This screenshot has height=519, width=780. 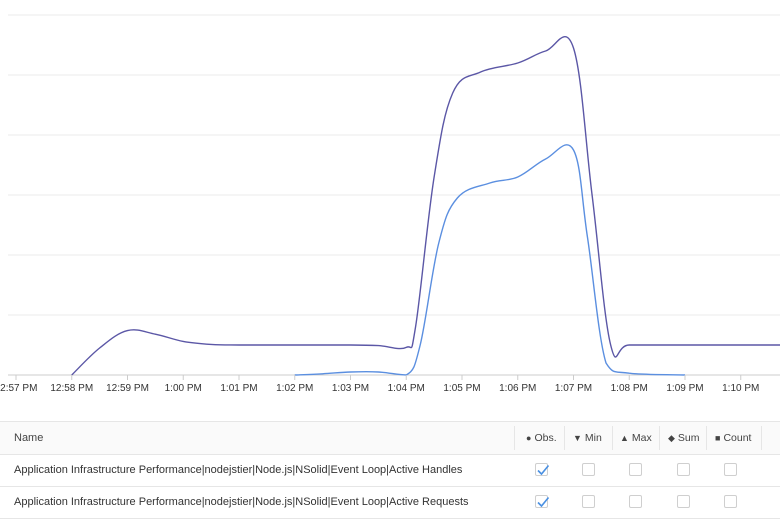 I want to click on obs-column-header: ● Obs., so click(x=541, y=438).